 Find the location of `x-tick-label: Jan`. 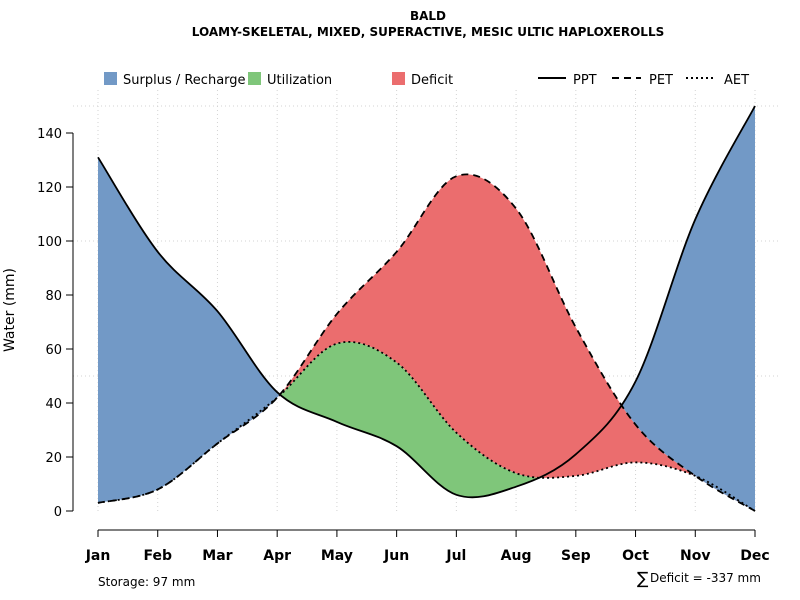

x-tick-label: Jan is located at coordinates (98, 556).